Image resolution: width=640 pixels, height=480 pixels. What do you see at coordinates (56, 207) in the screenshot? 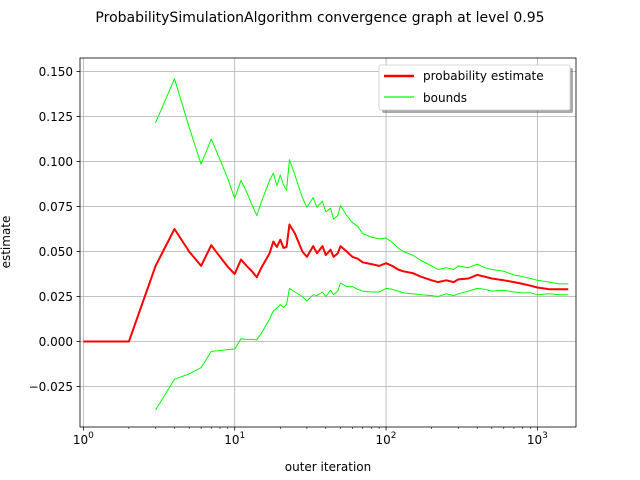
I see `y-tick-label: 0.075` at bounding box center [56, 207].